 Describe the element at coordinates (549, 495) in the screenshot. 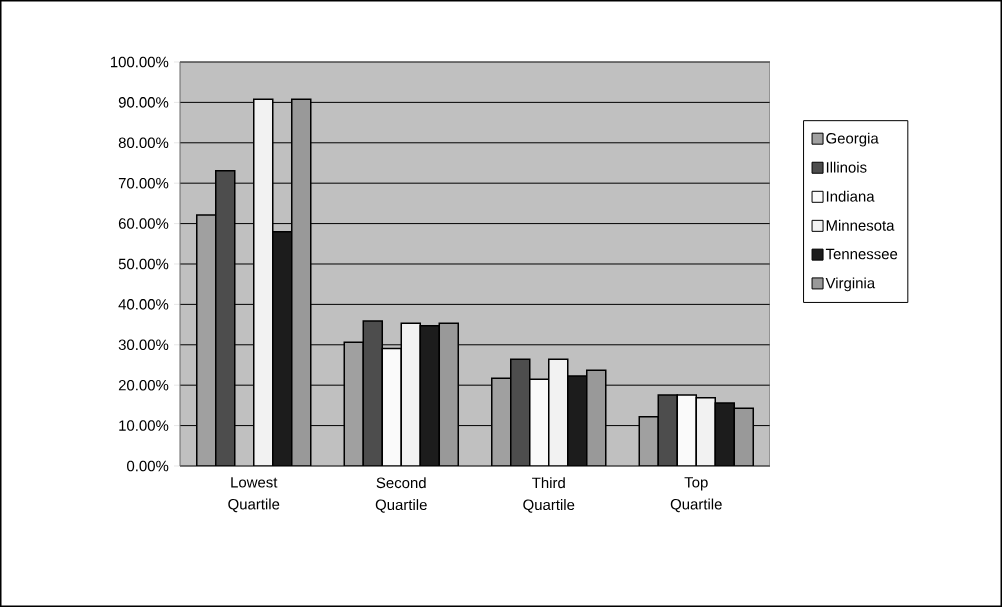

I see `x-tick-label: Third Quartile` at that location.